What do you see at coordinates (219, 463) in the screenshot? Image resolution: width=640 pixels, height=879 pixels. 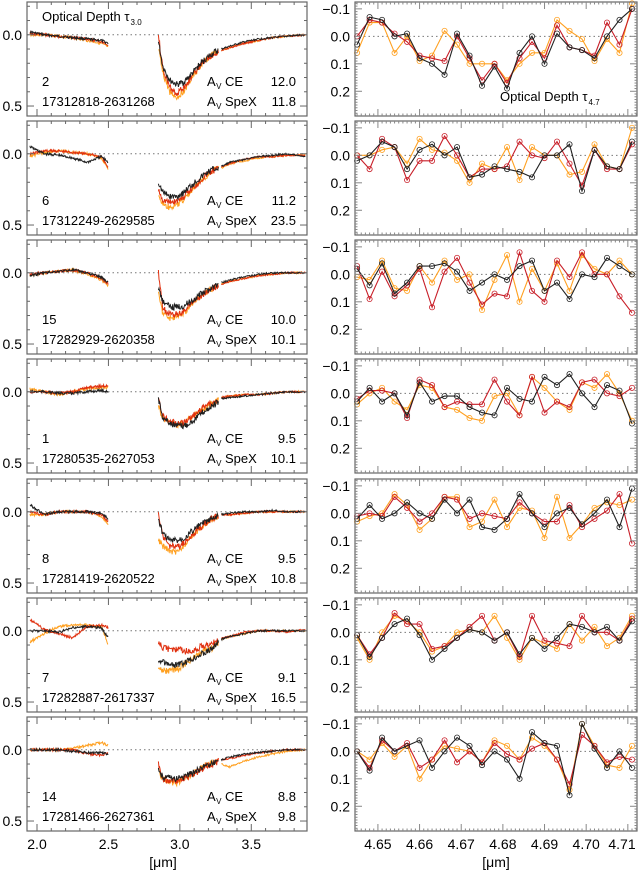 I see `av-subscript: V` at bounding box center [219, 463].